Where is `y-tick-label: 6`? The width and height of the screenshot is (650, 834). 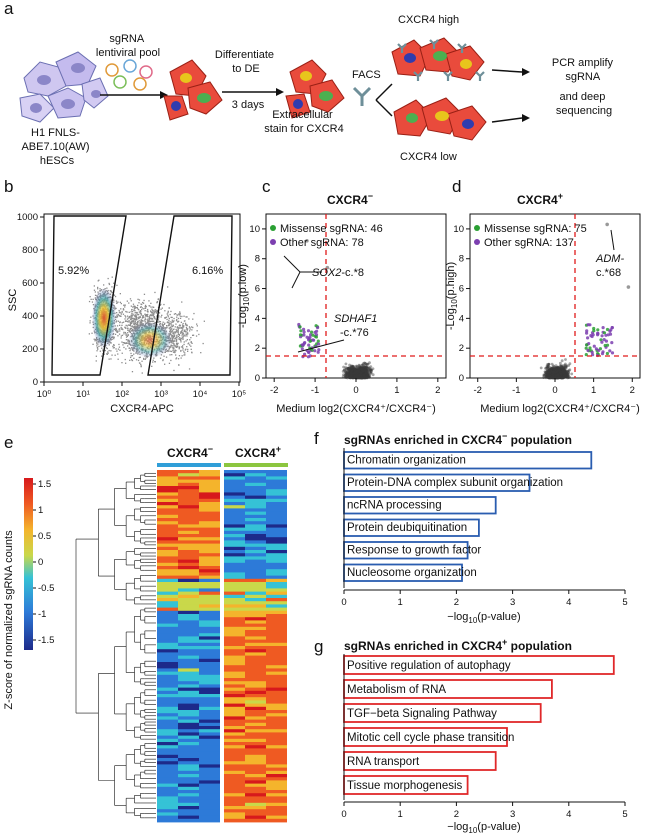
y-tick-label: 6 is located at coordinates (257, 289).